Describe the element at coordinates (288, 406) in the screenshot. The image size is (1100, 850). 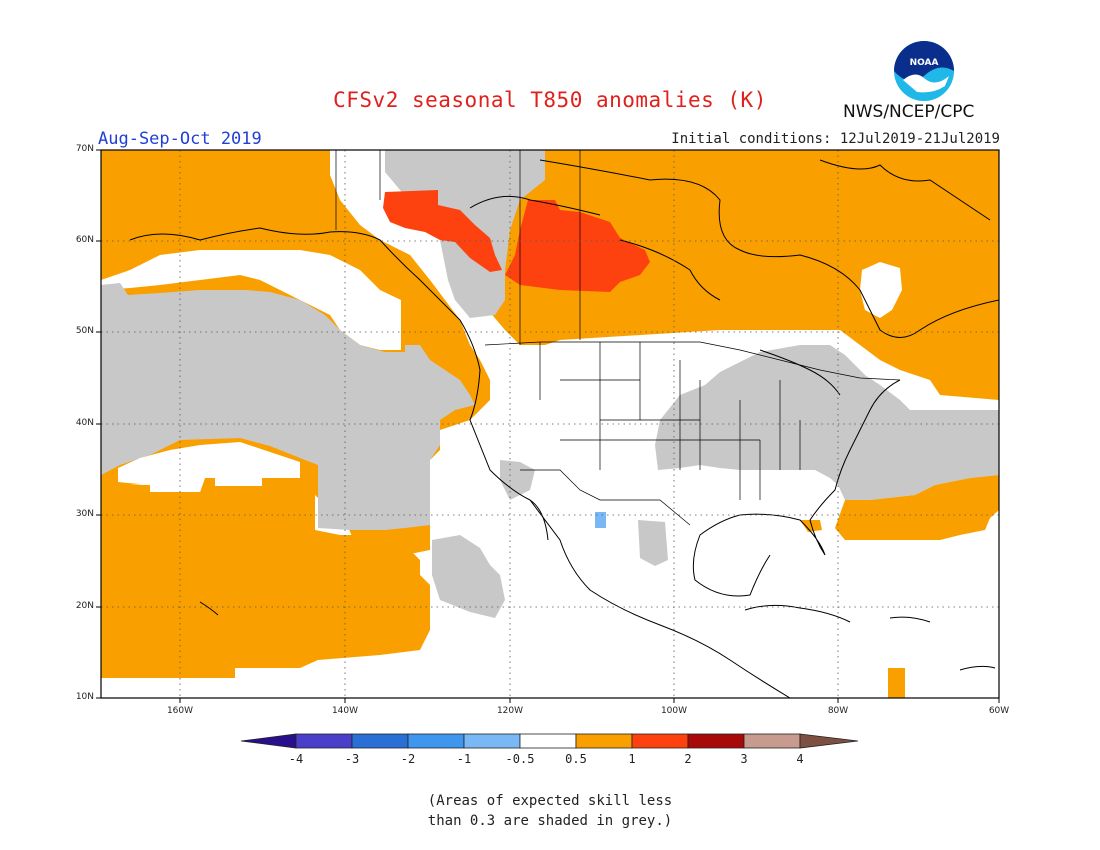
I see `low-skill-pacific` at that location.